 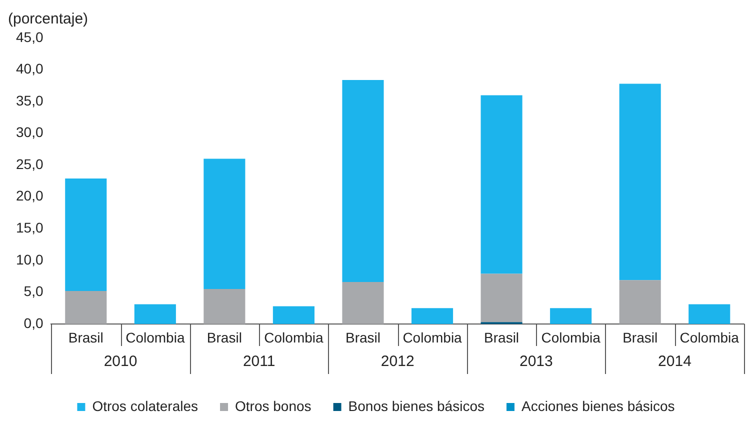 I want to click on y-axis-title: (porcentaje), so click(x=48, y=19).